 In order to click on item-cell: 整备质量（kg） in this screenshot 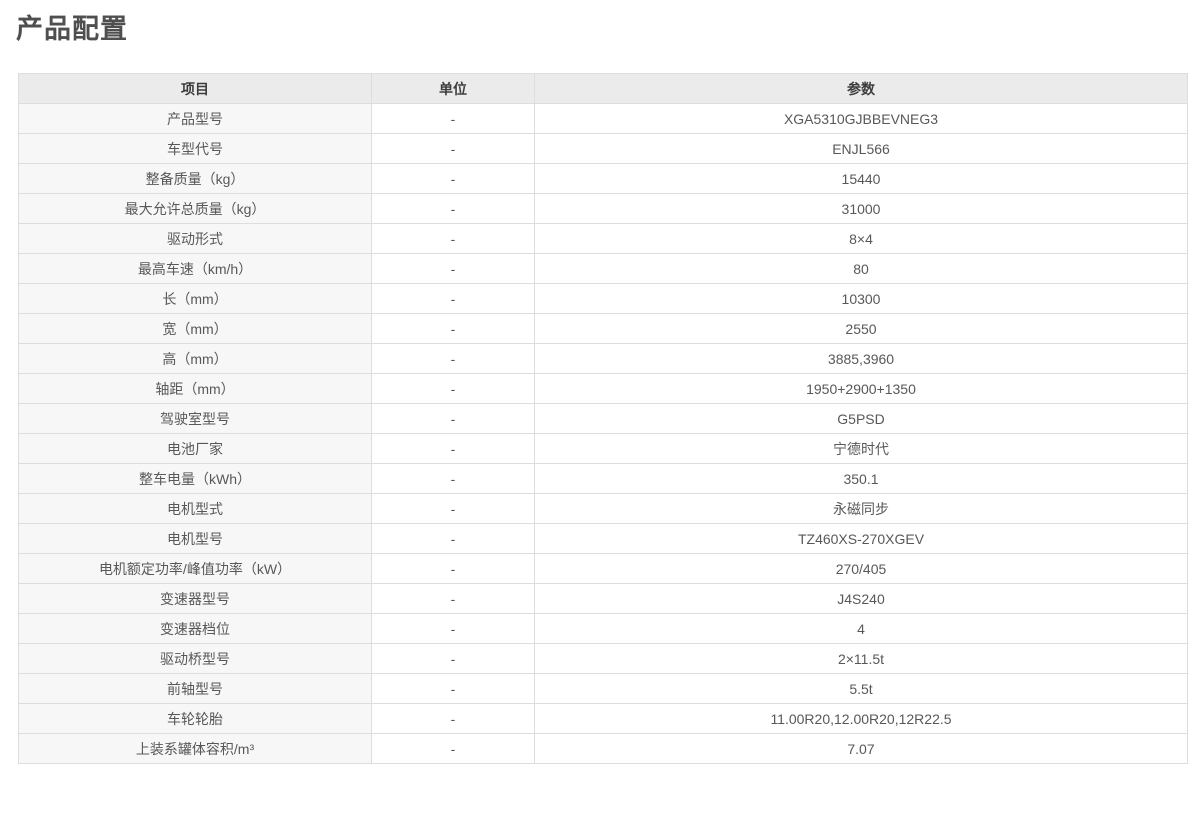, I will do `click(195, 178)`.